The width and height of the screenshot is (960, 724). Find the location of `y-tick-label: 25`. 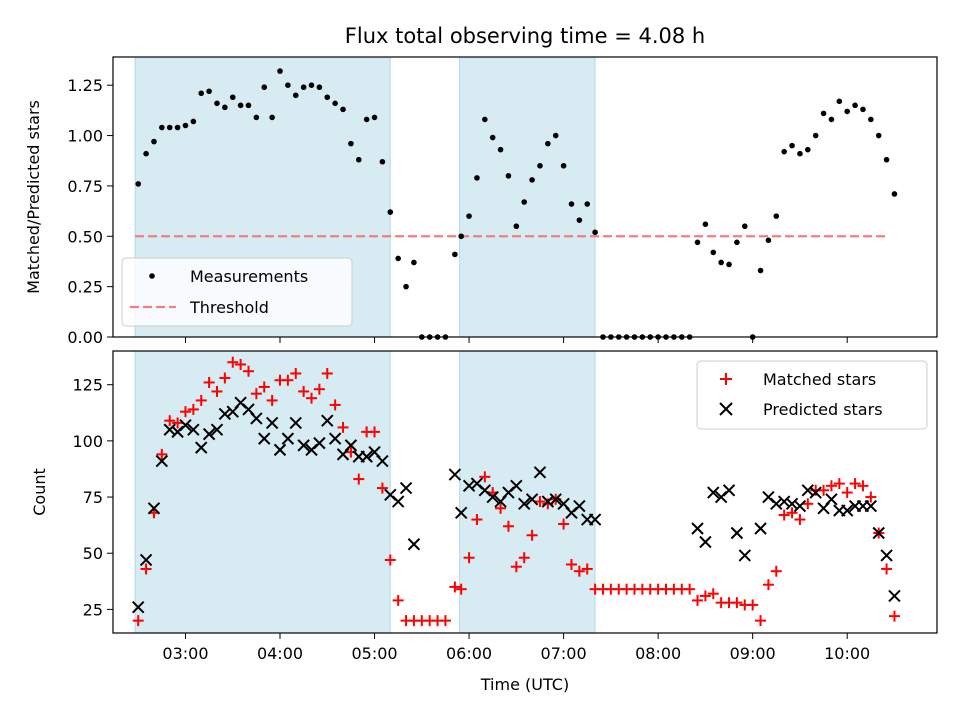

y-tick-label: 25 is located at coordinates (93, 609).